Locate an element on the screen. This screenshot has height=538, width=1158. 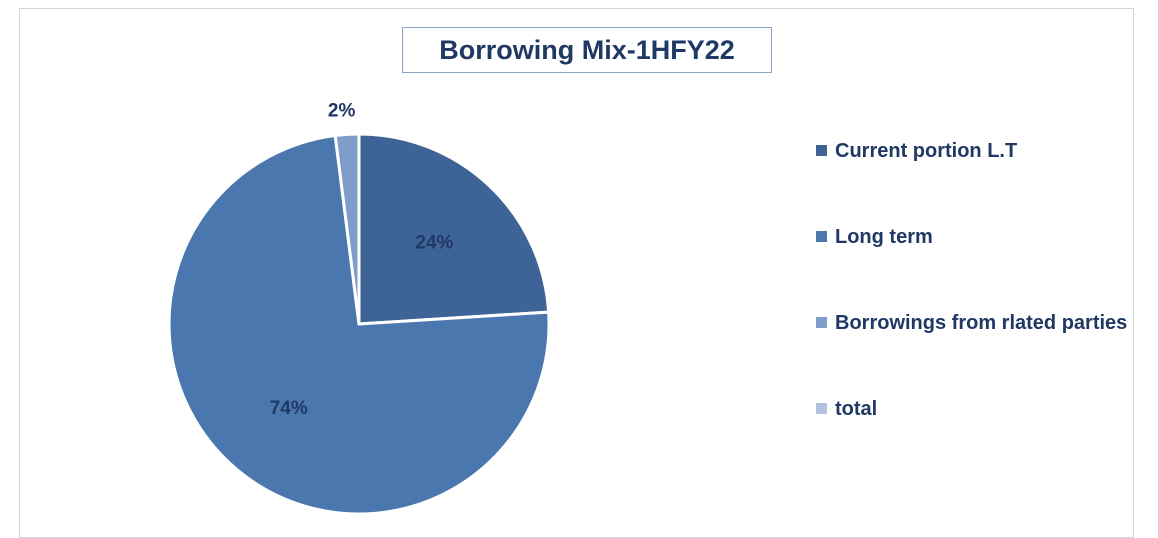
legend-item-total: total is located at coordinates (975, 409).